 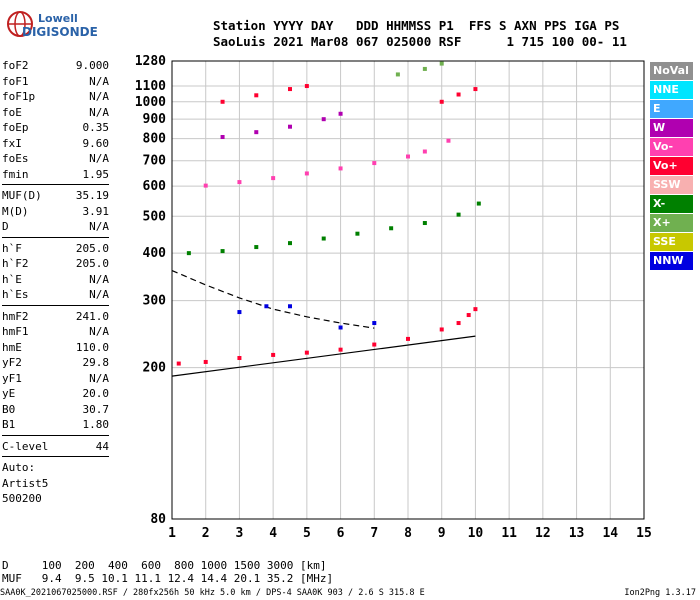 What do you see at coordinates (22, 498) in the screenshot?
I see `autoscaling-info: 500200` at bounding box center [22, 498].